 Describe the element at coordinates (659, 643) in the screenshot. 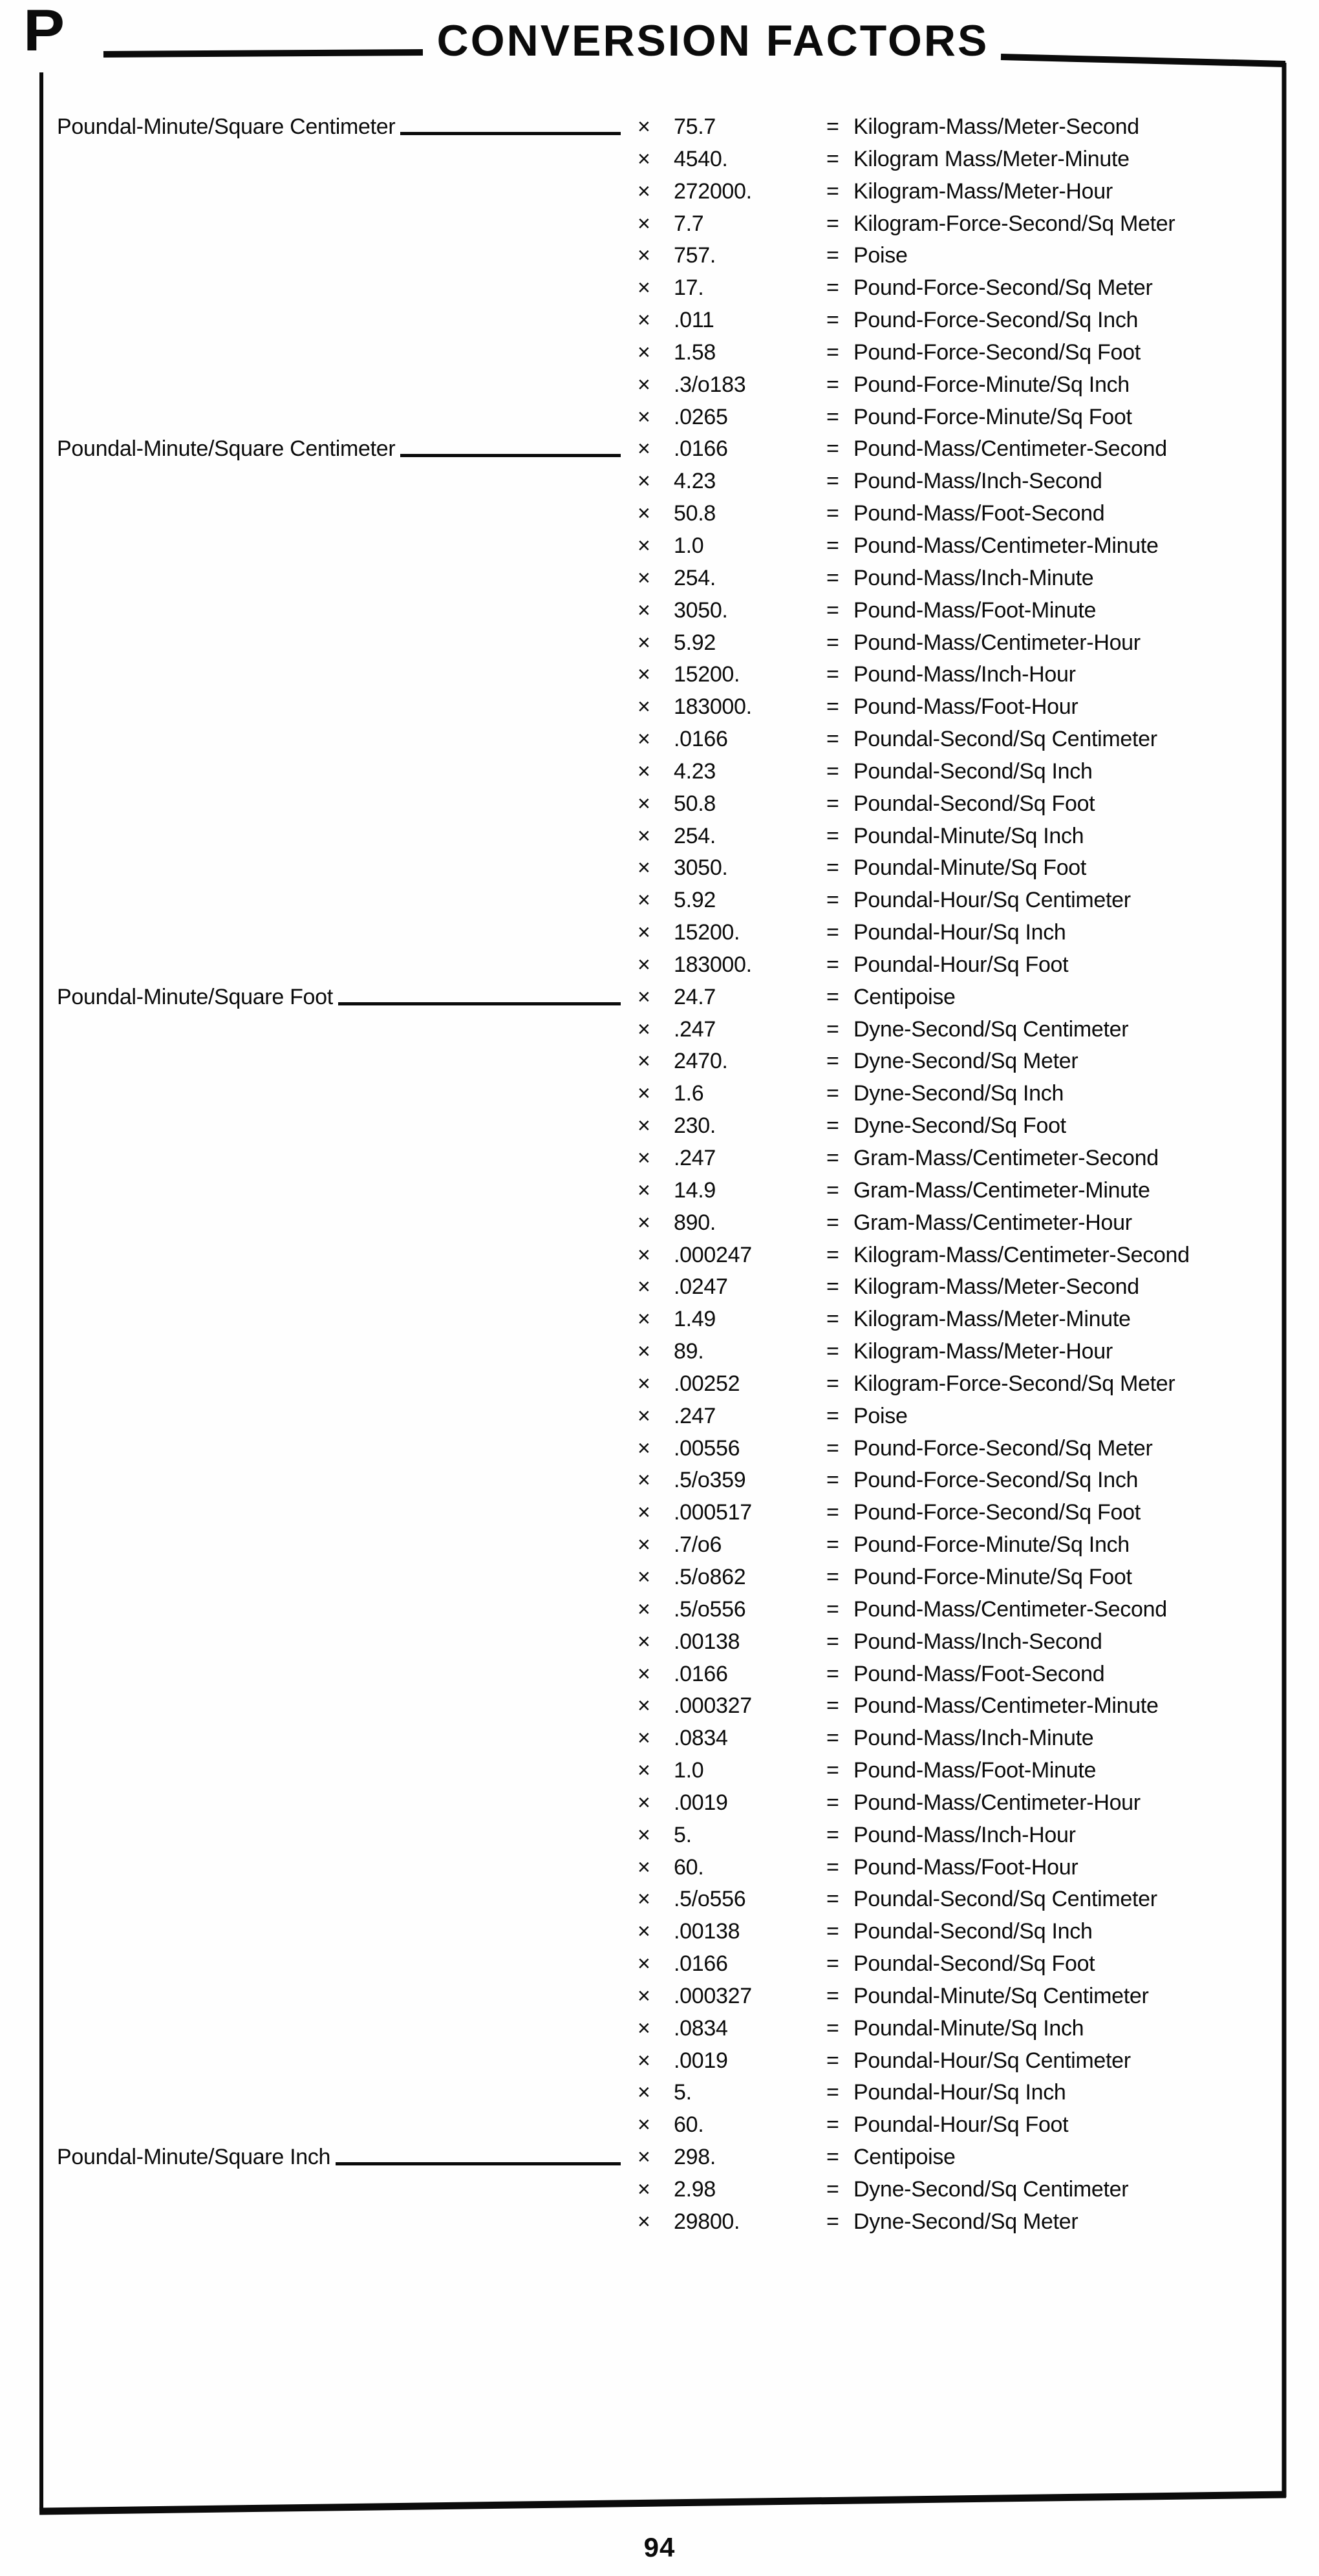

I see `conversion-row: × 5.92 = Pound-Mass/Centimeter-Hour` at that location.